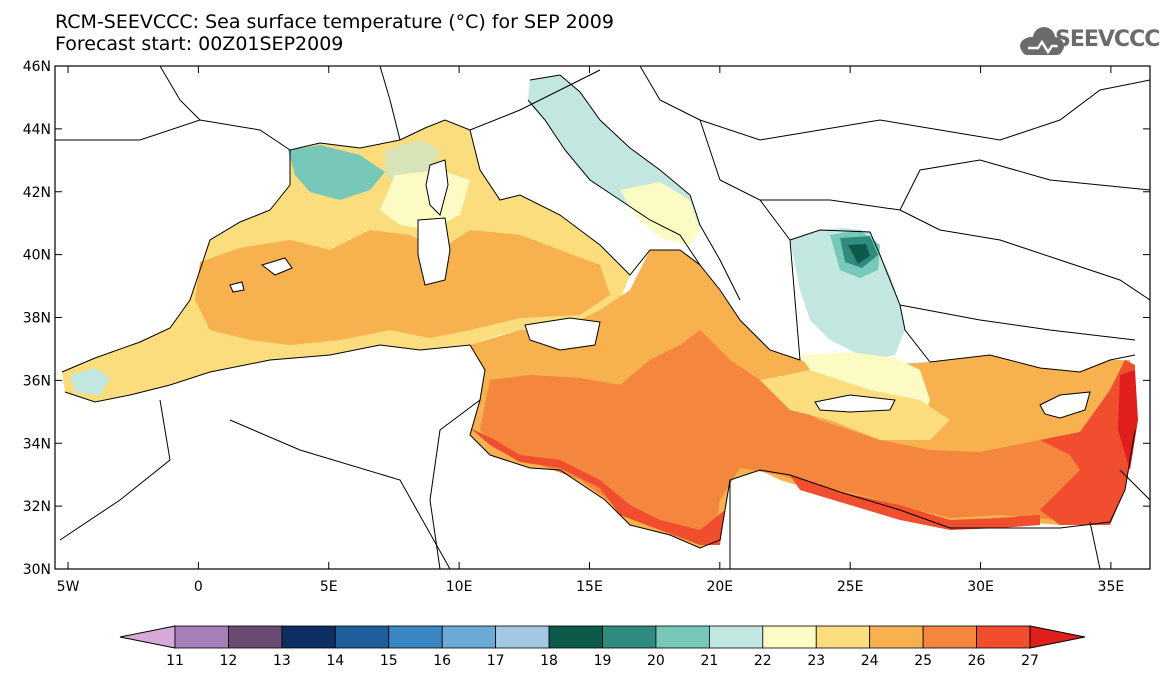 The image size is (1165, 682). Describe the element at coordinates (229, 661) in the screenshot. I see `colorbar-label: 12` at that location.